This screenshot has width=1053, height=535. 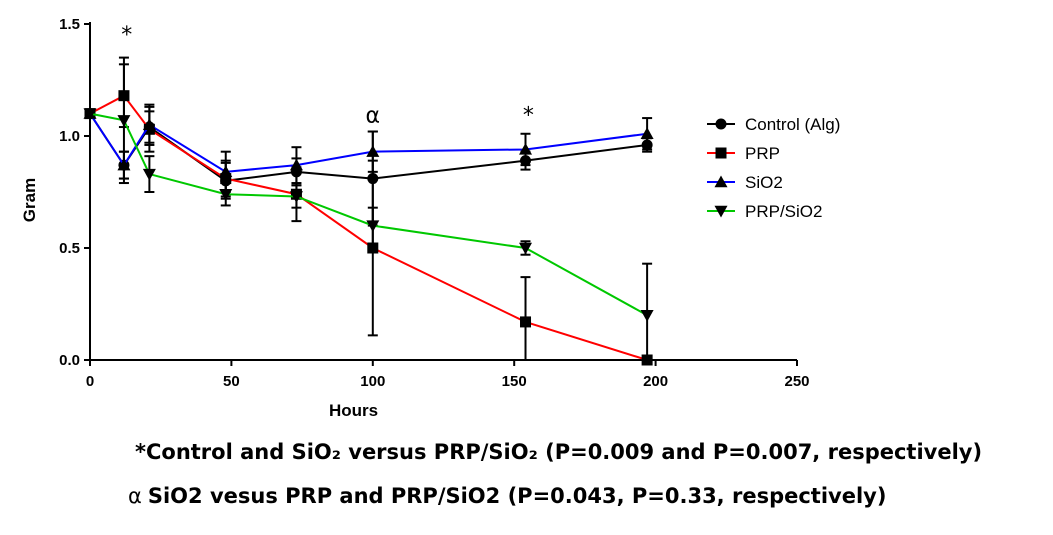 I want to click on y-tick-label: 0.5, so click(x=69, y=248).